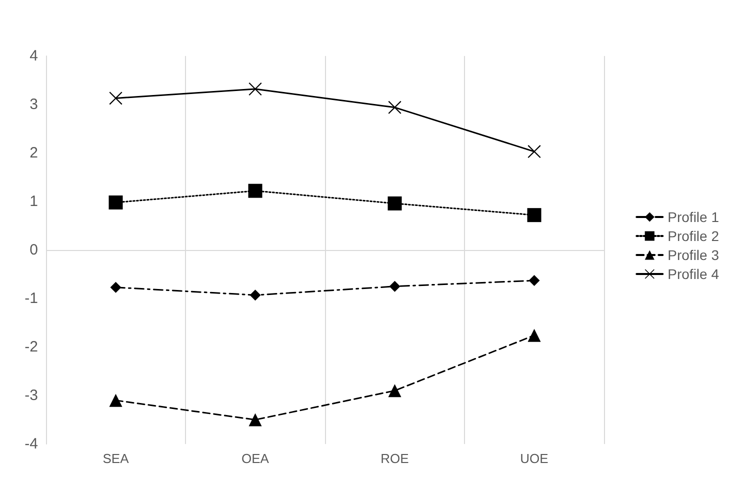  I want to click on y-tick-label: -1, so click(31, 298).